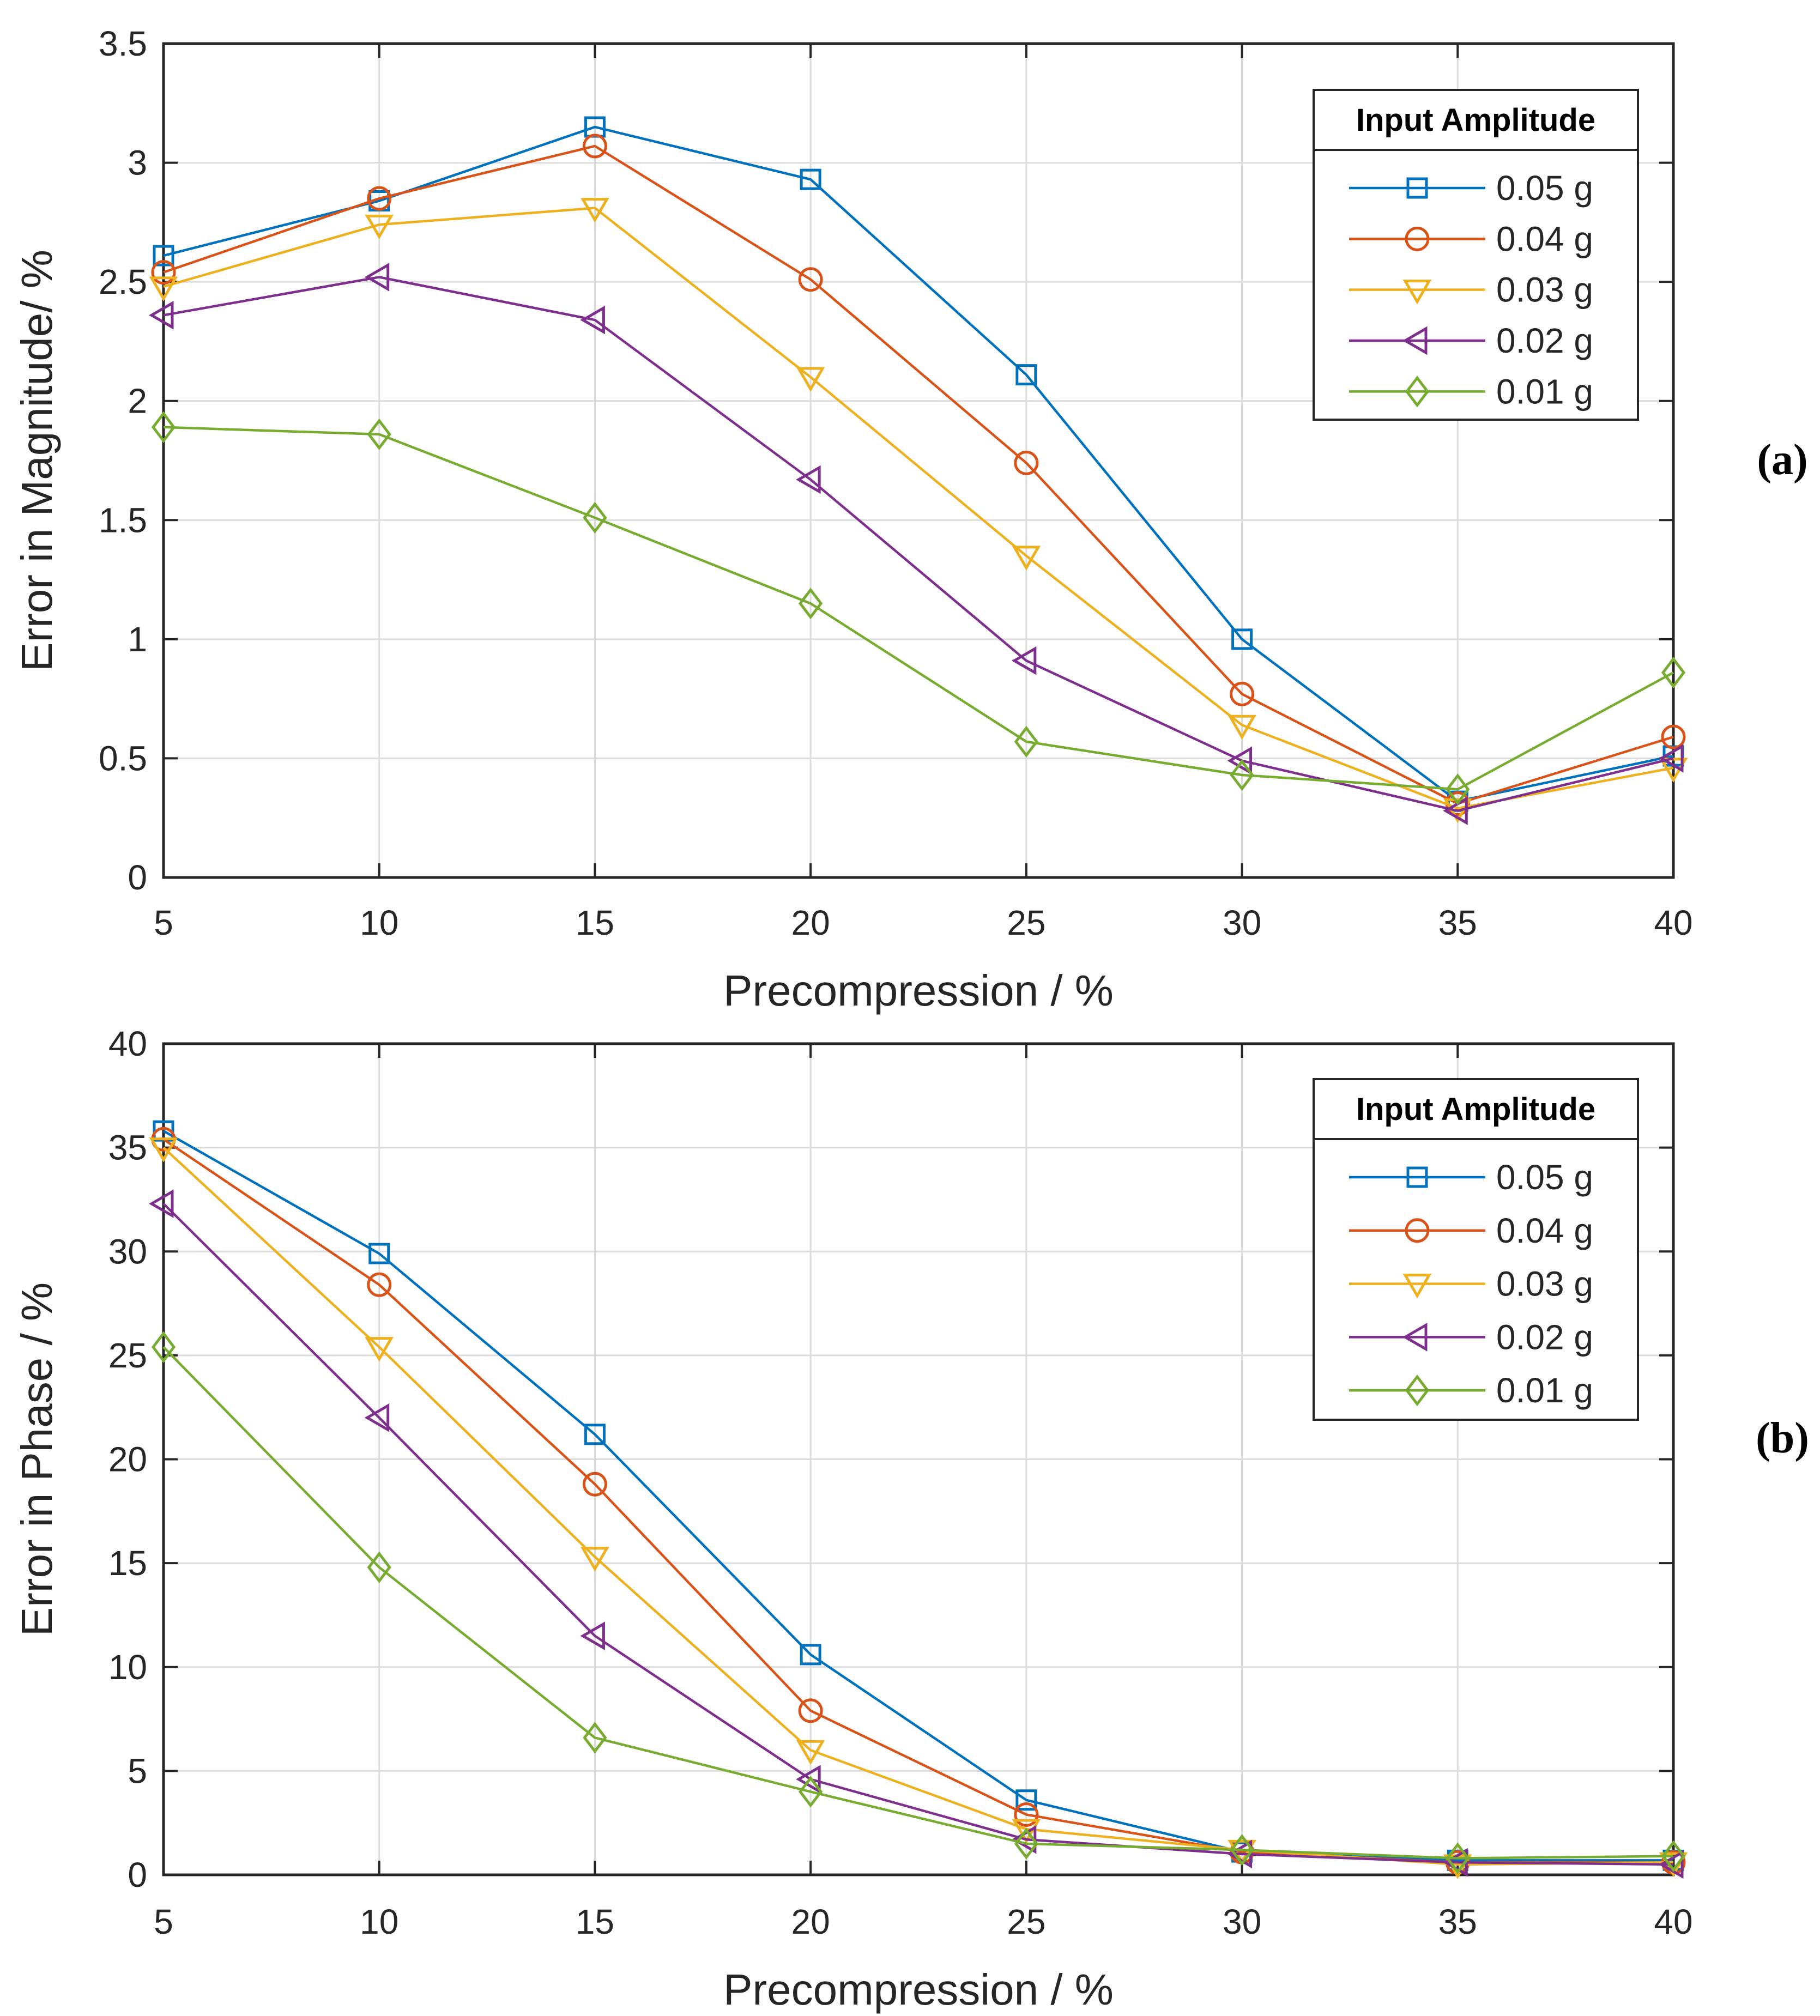  What do you see at coordinates (1782, 1438) in the screenshot?
I see `panel-label: (b)` at bounding box center [1782, 1438].